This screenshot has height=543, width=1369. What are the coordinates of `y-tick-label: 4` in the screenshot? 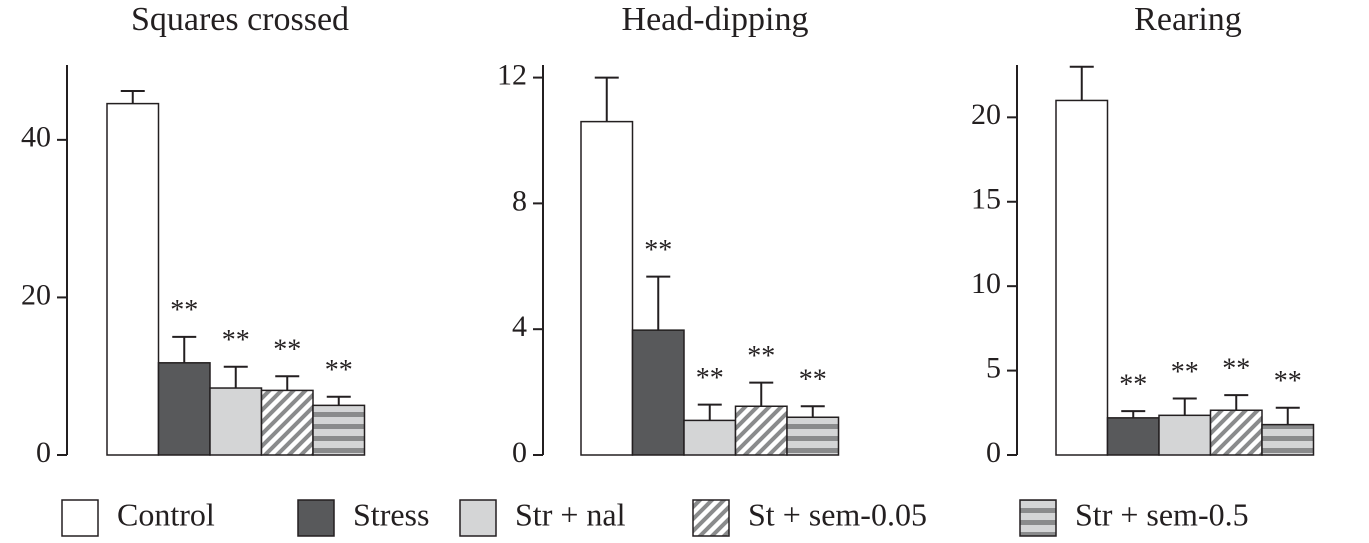 It's located at (519, 326).